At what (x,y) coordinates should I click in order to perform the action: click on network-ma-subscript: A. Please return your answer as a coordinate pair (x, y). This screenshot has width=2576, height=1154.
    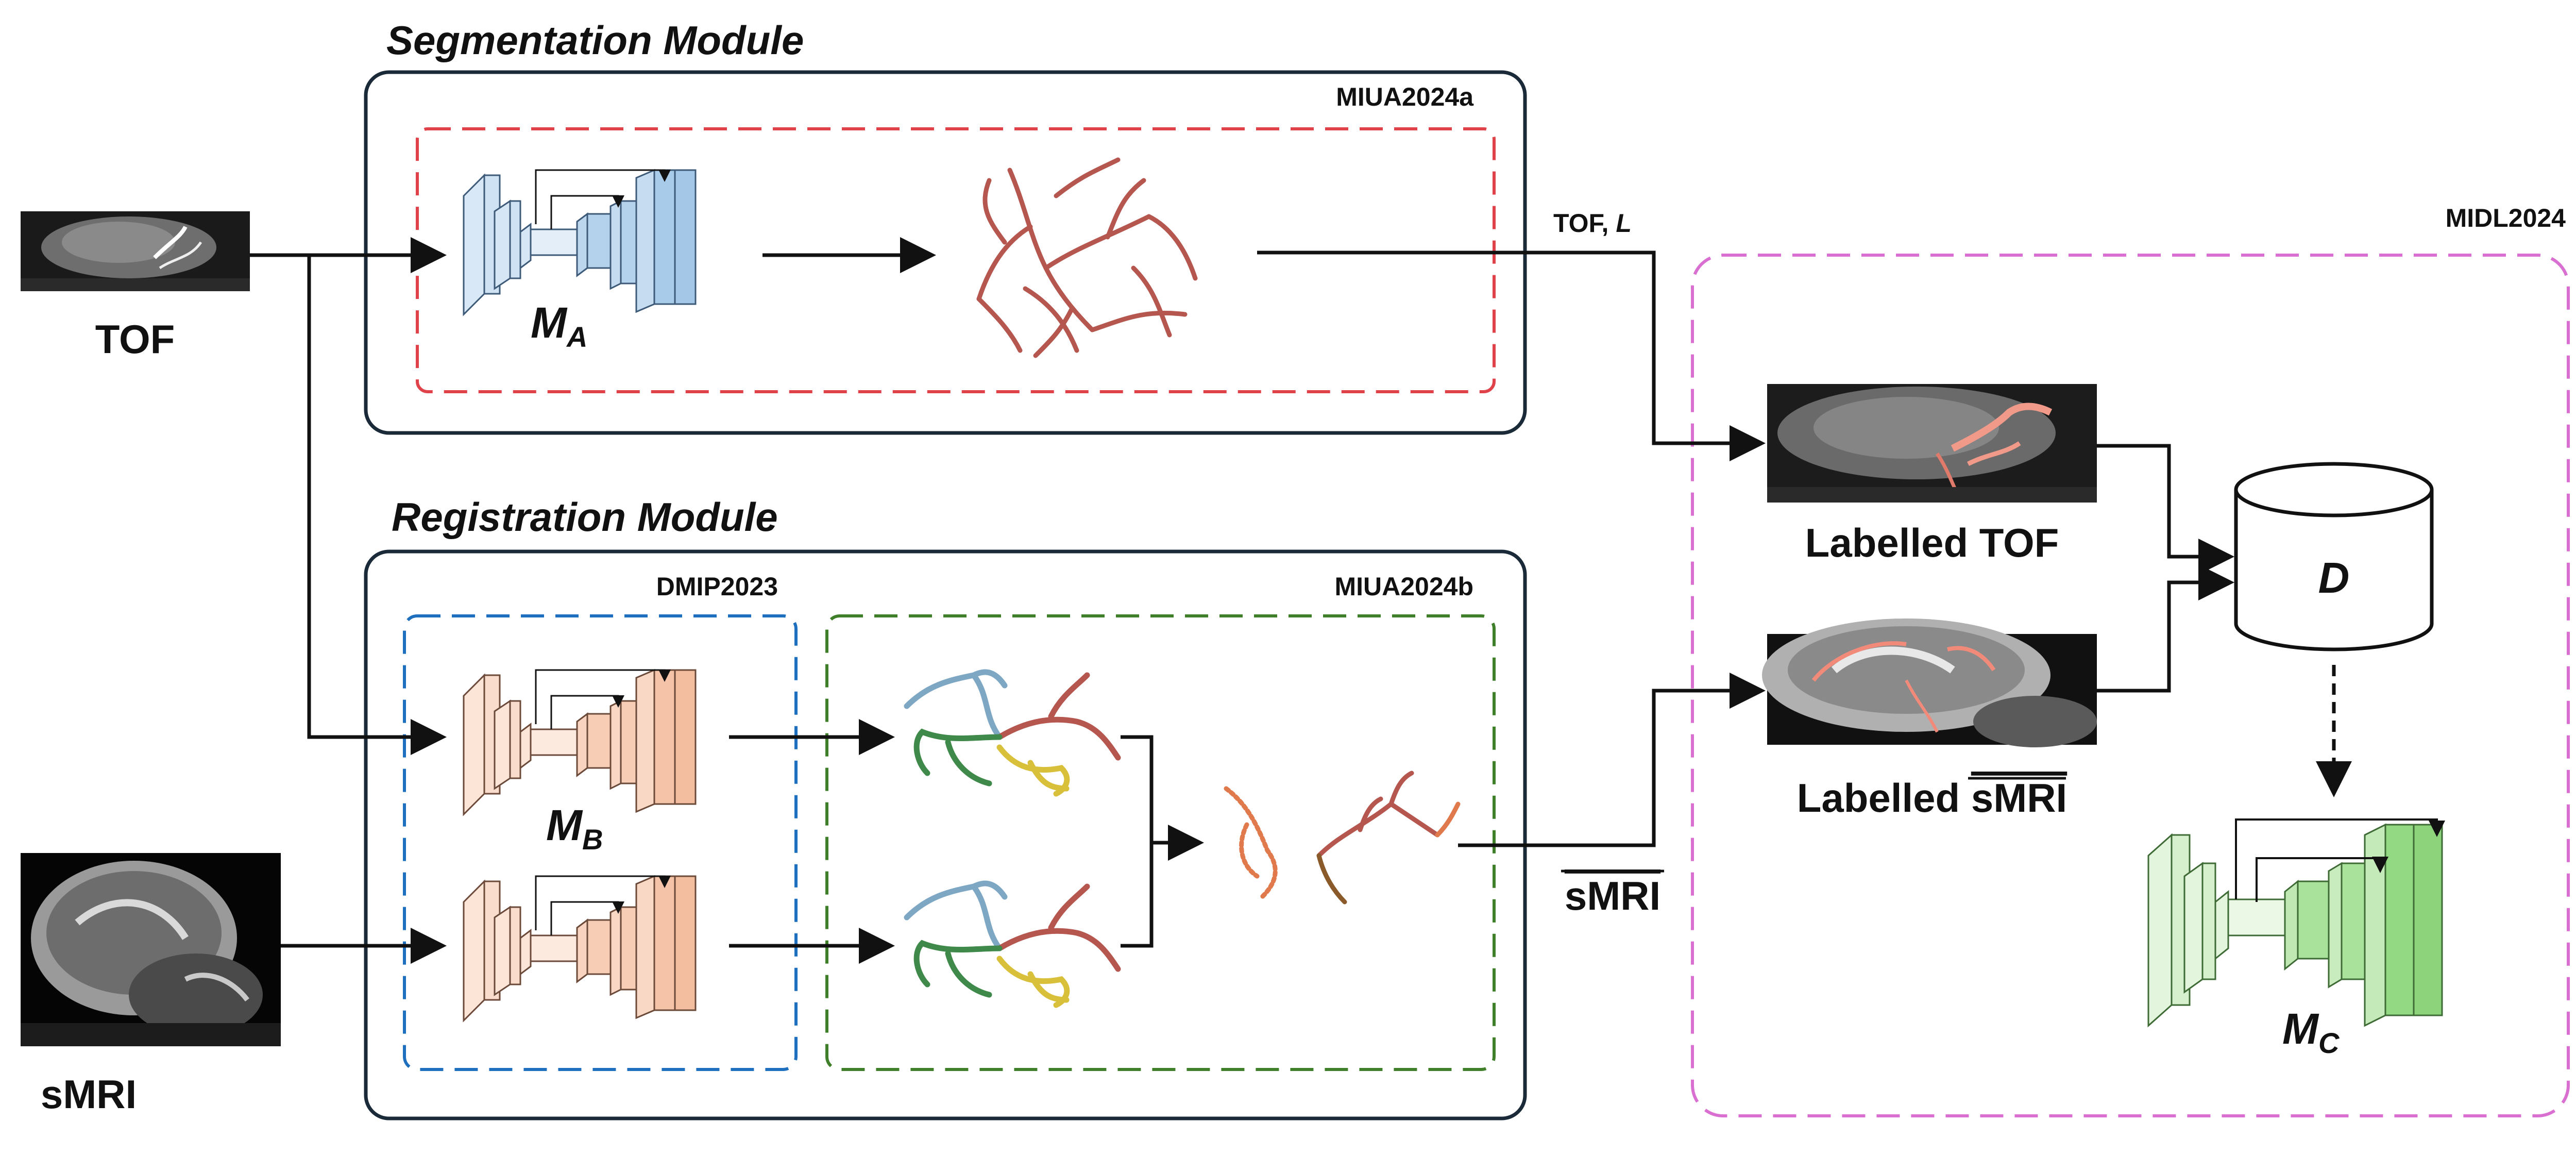
    Looking at the image, I should click on (576, 337).